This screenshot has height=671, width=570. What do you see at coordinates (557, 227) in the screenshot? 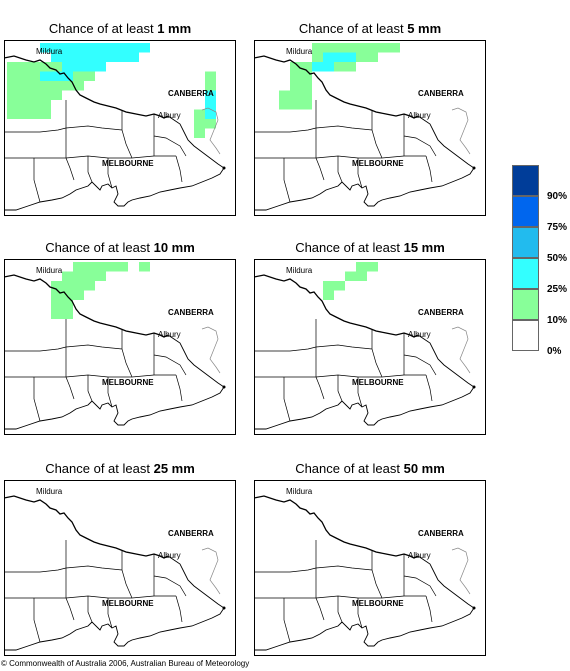
I see `legend-label-75: 75%` at bounding box center [557, 227].